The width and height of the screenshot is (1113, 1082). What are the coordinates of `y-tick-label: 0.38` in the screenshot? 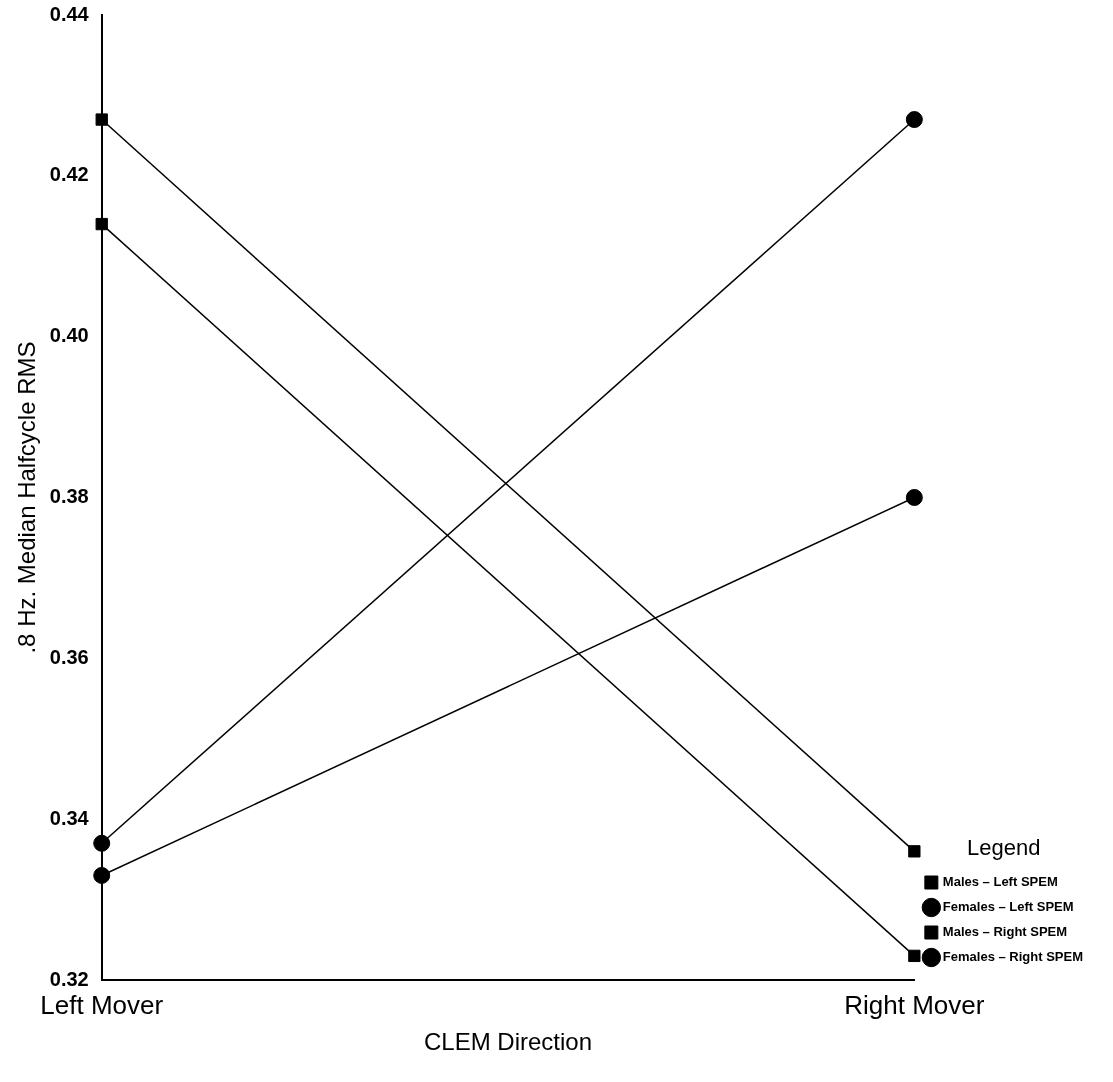 It's located at (69, 496).